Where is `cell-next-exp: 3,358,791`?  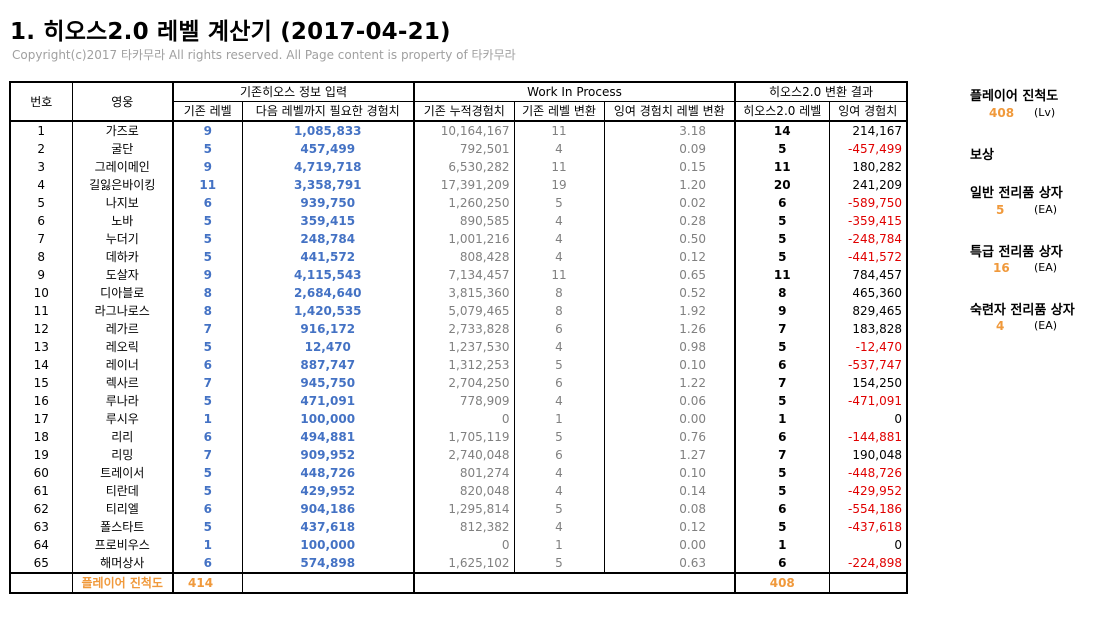
cell-next-exp: 3,358,791 is located at coordinates (327, 185).